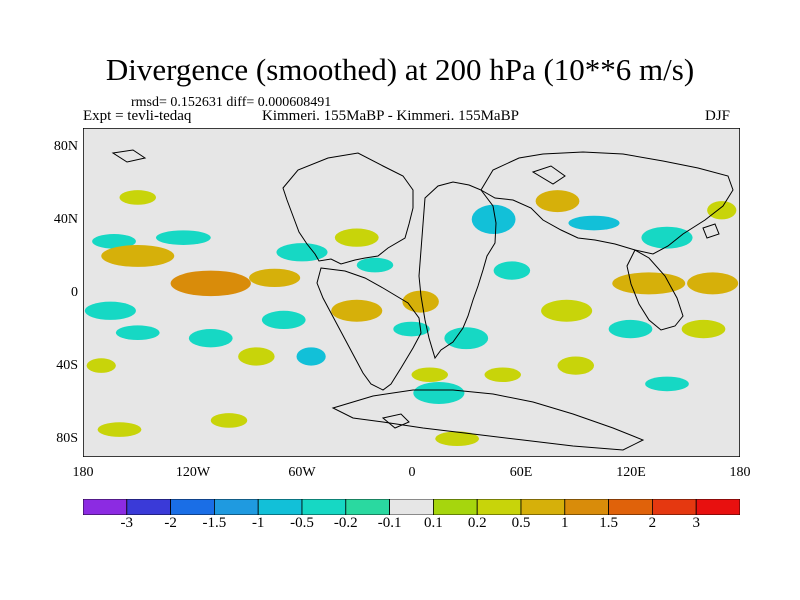 Image resolution: width=800 pixels, height=600 pixels. Describe the element at coordinates (345, 523) in the screenshot. I see `colorbar-label: -0.2` at that location.